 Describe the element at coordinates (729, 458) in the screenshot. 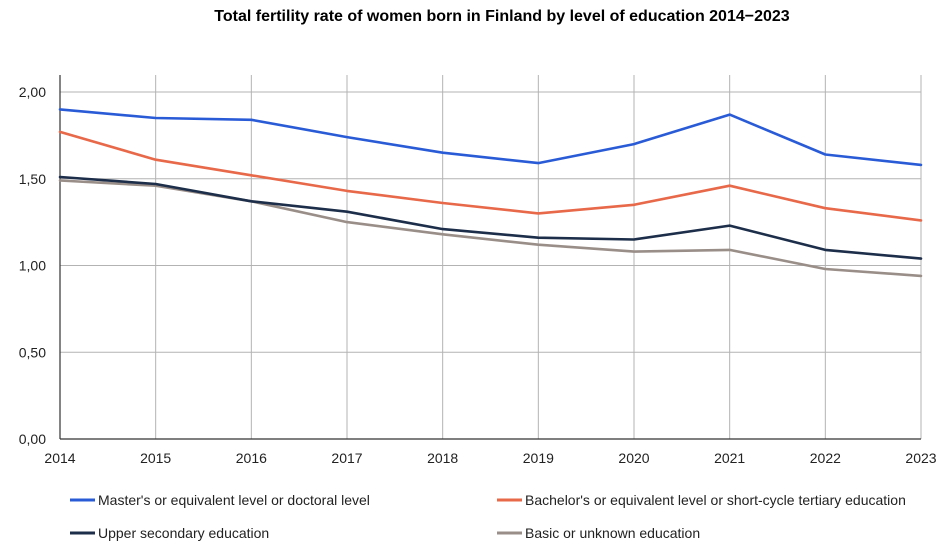

I see `x-tick-label: 2021` at that location.